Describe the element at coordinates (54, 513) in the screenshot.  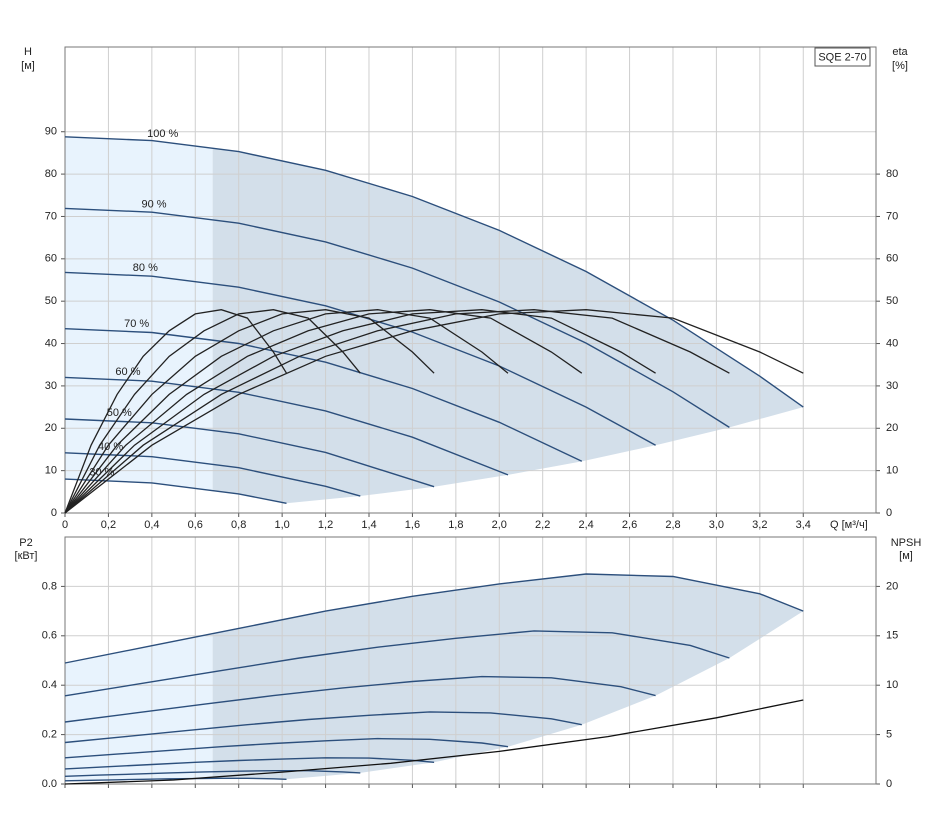
I see `y-tick-label: 0` at that location.